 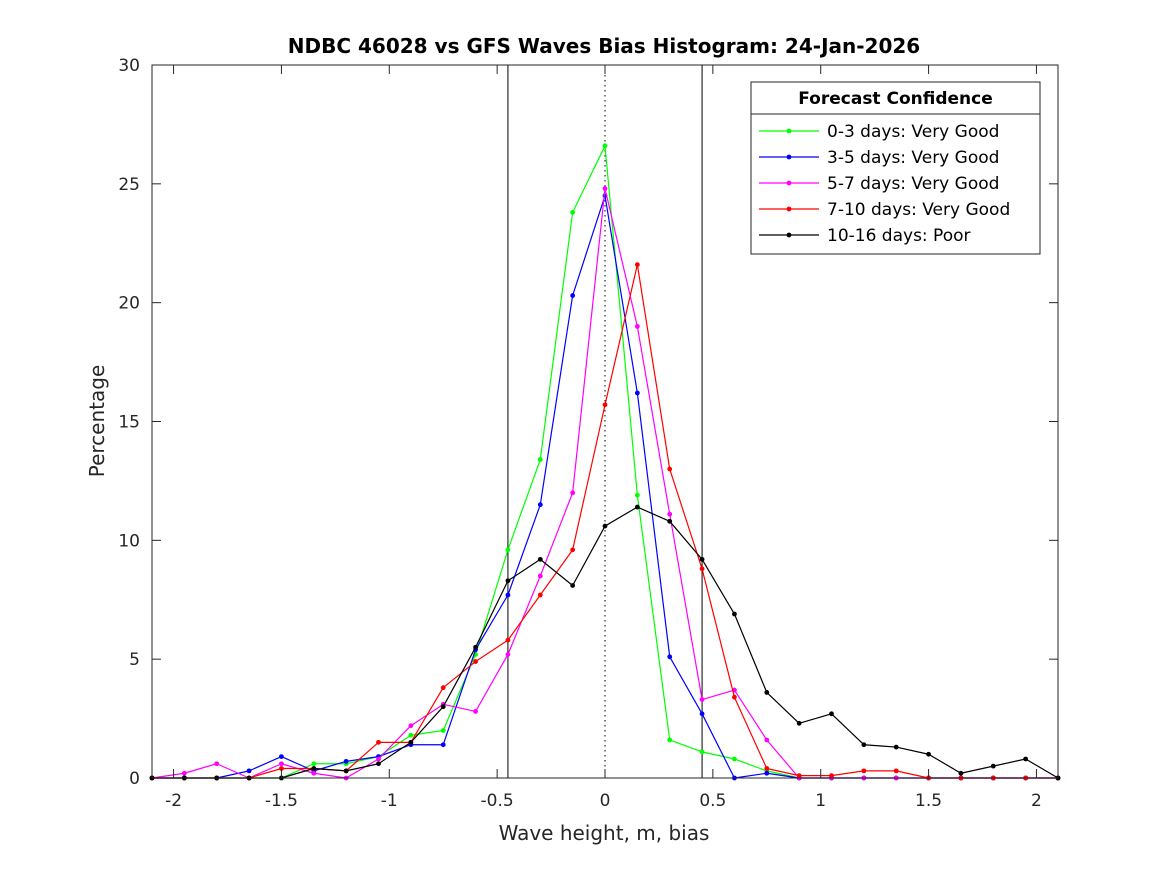 I want to click on y-tick-label: 5, so click(x=134, y=660).